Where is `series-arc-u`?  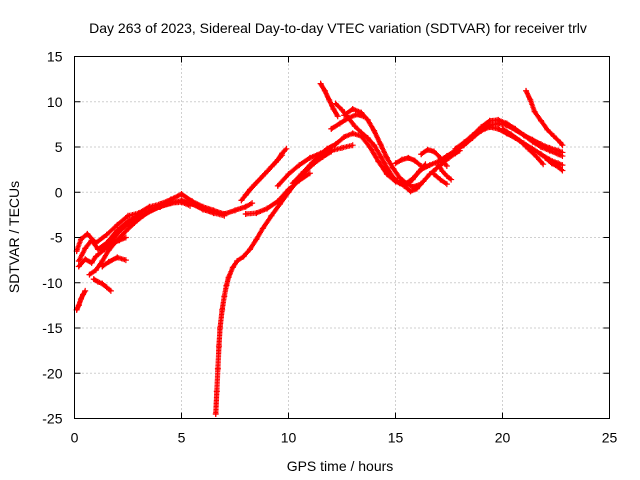
series-arc-u is located at coordinates (434, 158).